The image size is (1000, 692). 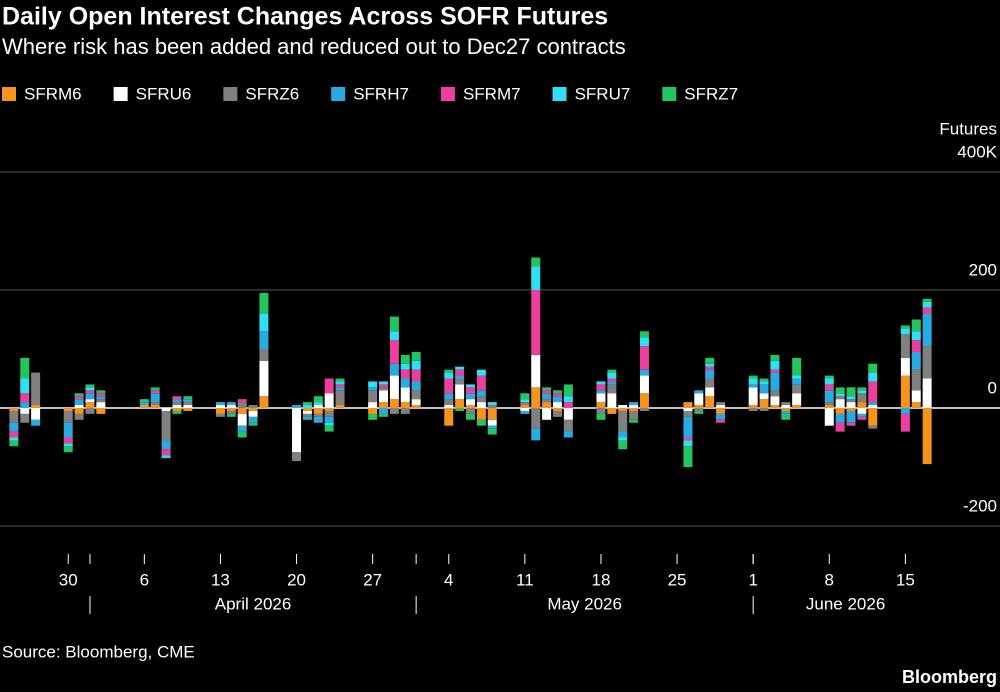 What do you see at coordinates (752, 579) in the screenshot?
I see `x-tick-label: 1` at bounding box center [752, 579].